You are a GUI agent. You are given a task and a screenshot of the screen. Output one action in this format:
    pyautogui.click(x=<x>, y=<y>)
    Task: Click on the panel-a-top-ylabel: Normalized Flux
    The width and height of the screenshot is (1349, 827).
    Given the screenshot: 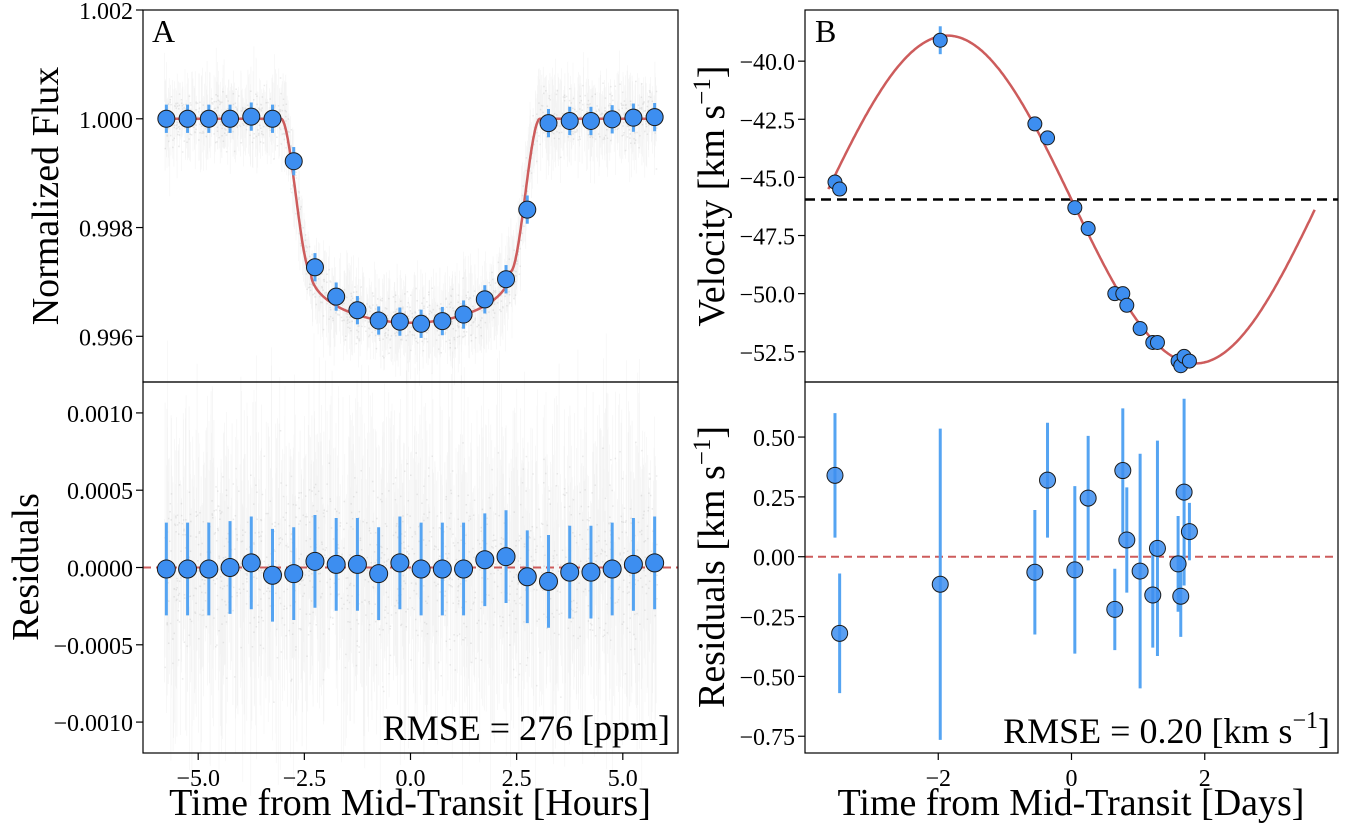 What is the action you would take?
    pyautogui.click(x=46, y=196)
    